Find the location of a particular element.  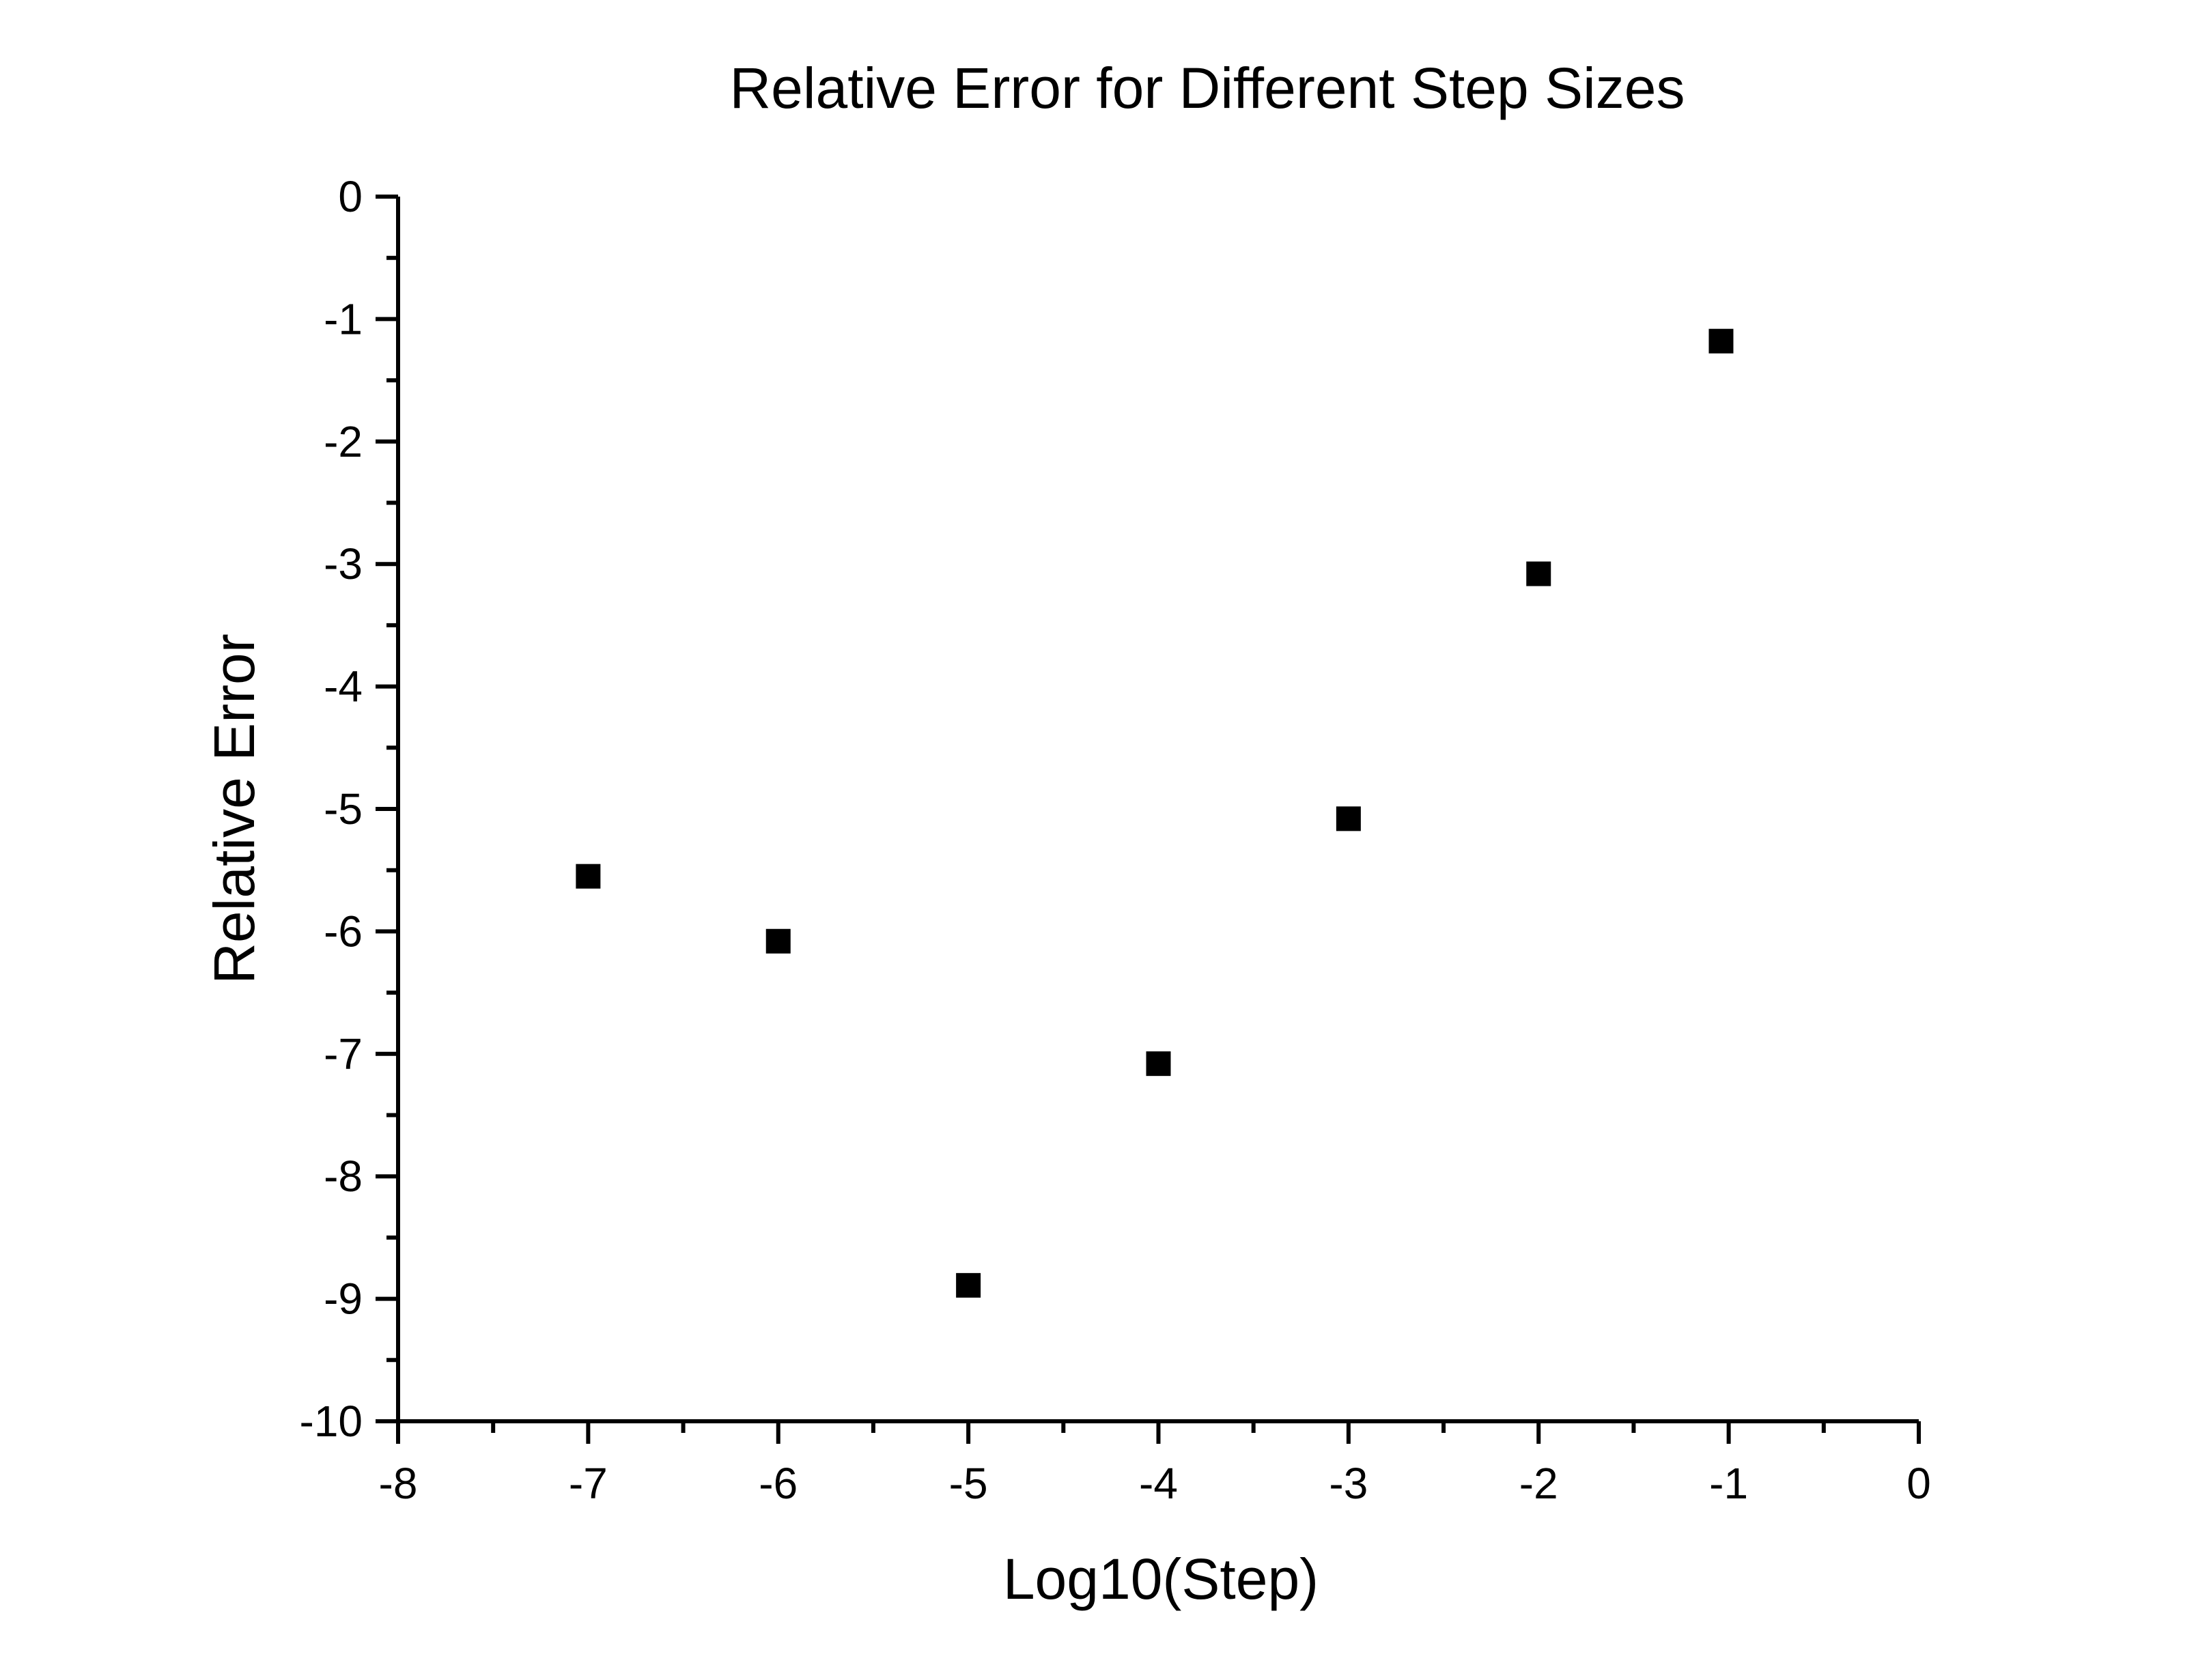

x-tick-label: 0 is located at coordinates (1919, 1483).